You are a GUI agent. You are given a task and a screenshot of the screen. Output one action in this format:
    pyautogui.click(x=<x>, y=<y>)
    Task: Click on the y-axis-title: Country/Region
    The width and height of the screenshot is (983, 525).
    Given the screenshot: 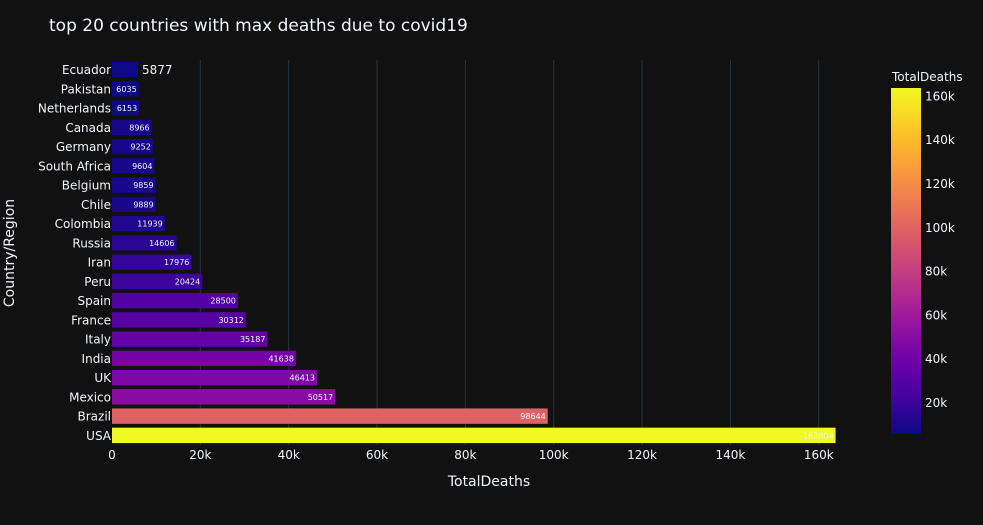 What is the action you would take?
    pyautogui.click(x=10, y=253)
    